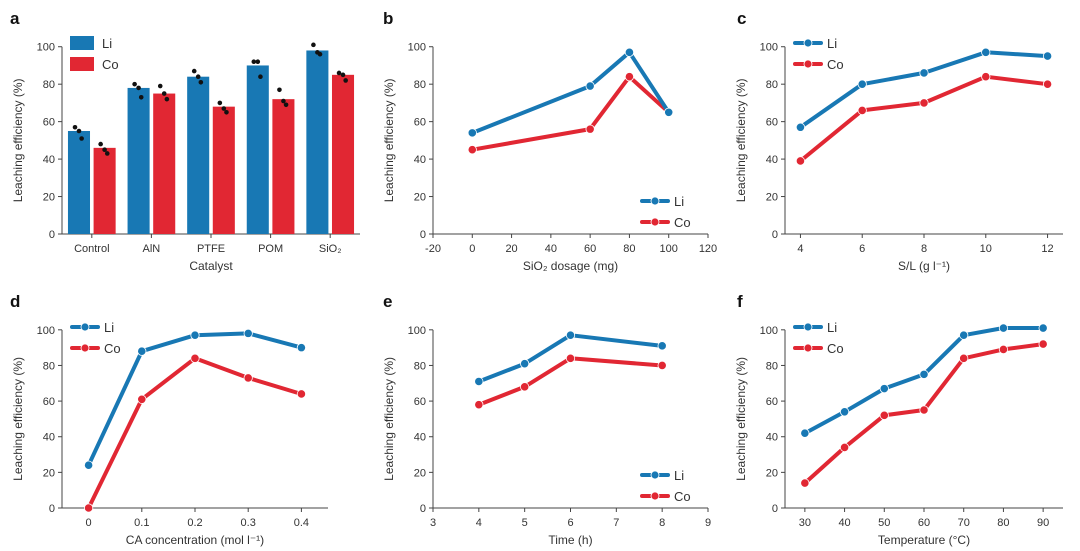 The height and width of the screenshot is (551, 1080). Describe the element at coordinates (248, 523) in the screenshot. I see `x-tick-label: 0.3` at that location.